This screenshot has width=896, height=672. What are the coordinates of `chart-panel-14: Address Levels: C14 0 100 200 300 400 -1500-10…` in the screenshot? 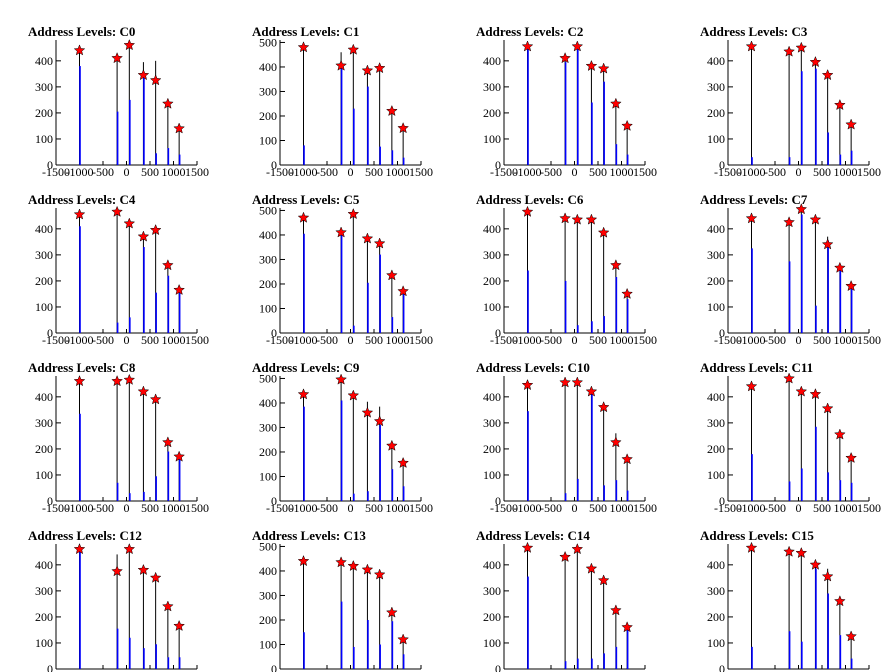 It's located at (566, 600).